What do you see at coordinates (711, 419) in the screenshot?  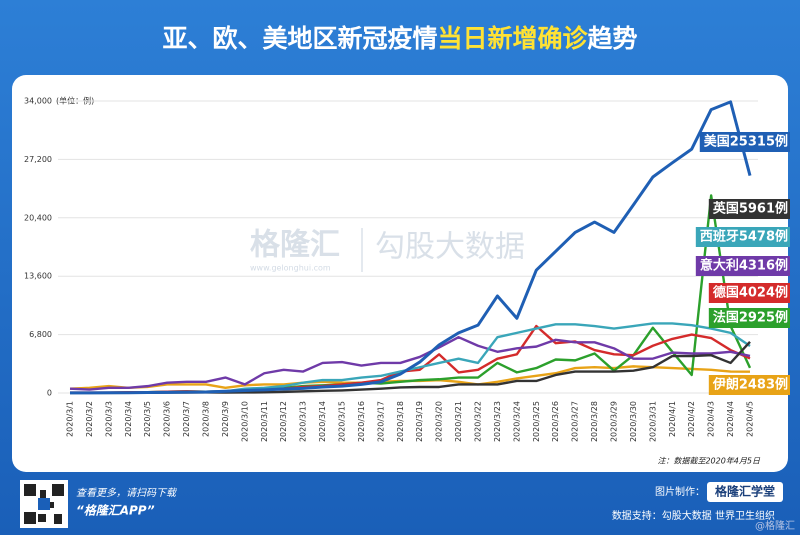 I see `x-tick-label: 2020/4/3` at bounding box center [711, 419].